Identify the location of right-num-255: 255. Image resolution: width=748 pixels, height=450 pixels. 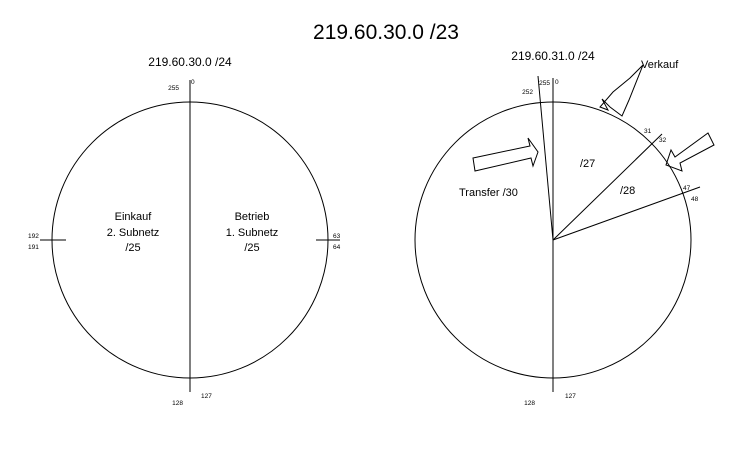
(544, 83).